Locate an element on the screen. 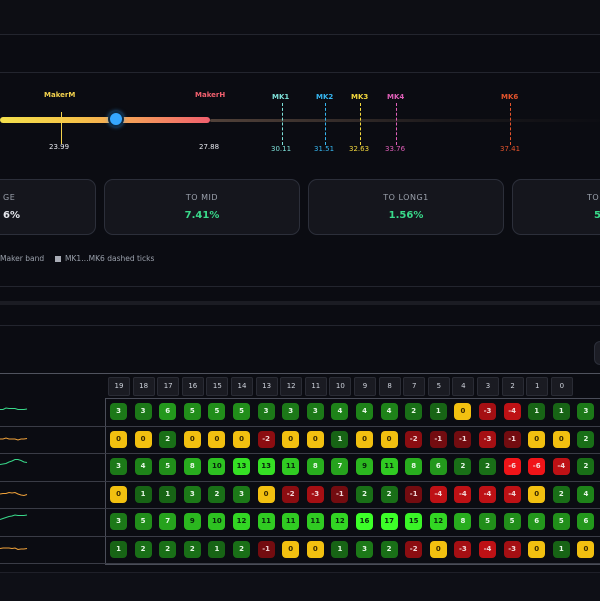 This screenshot has height=601, width=600. column-header: 14 is located at coordinates (242, 386).